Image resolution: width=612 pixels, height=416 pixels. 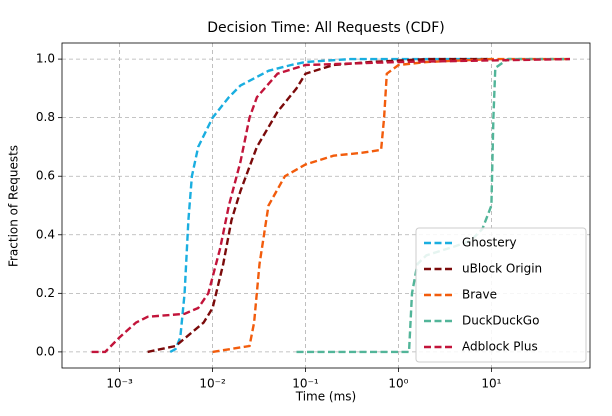 What do you see at coordinates (45, 234) in the screenshot?
I see `y-tick-label: 0.4` at bounding box center [45, 234].